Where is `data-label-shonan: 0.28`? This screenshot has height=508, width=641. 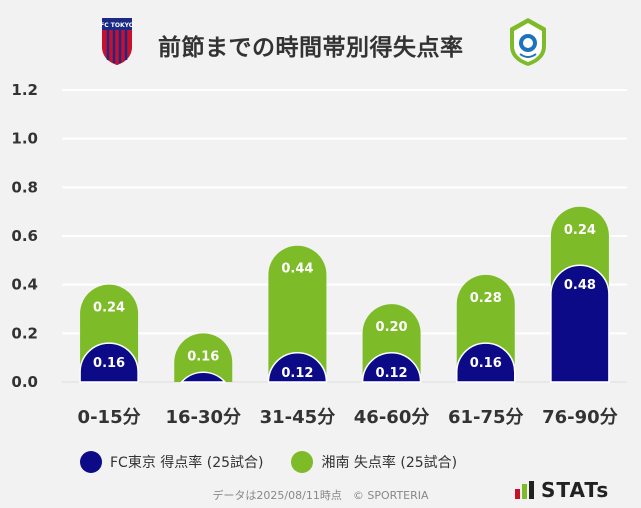 data-label-shonan: 0.28 is located at coordinates (486, 298).